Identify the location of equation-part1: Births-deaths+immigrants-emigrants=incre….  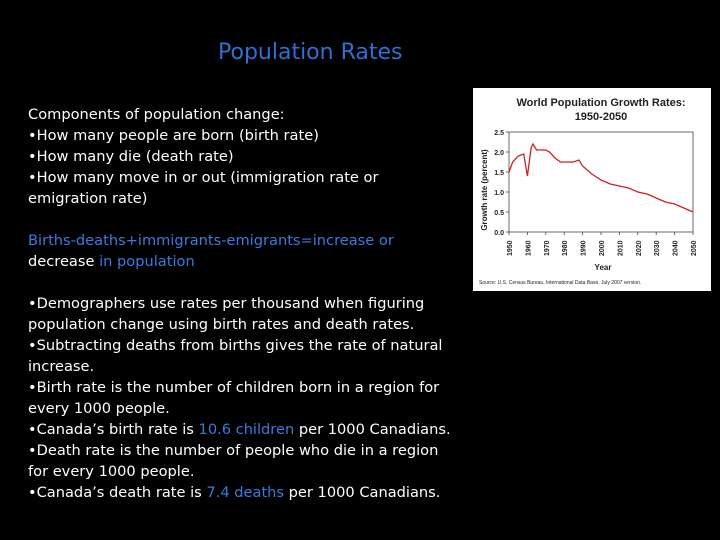
(201, 240).